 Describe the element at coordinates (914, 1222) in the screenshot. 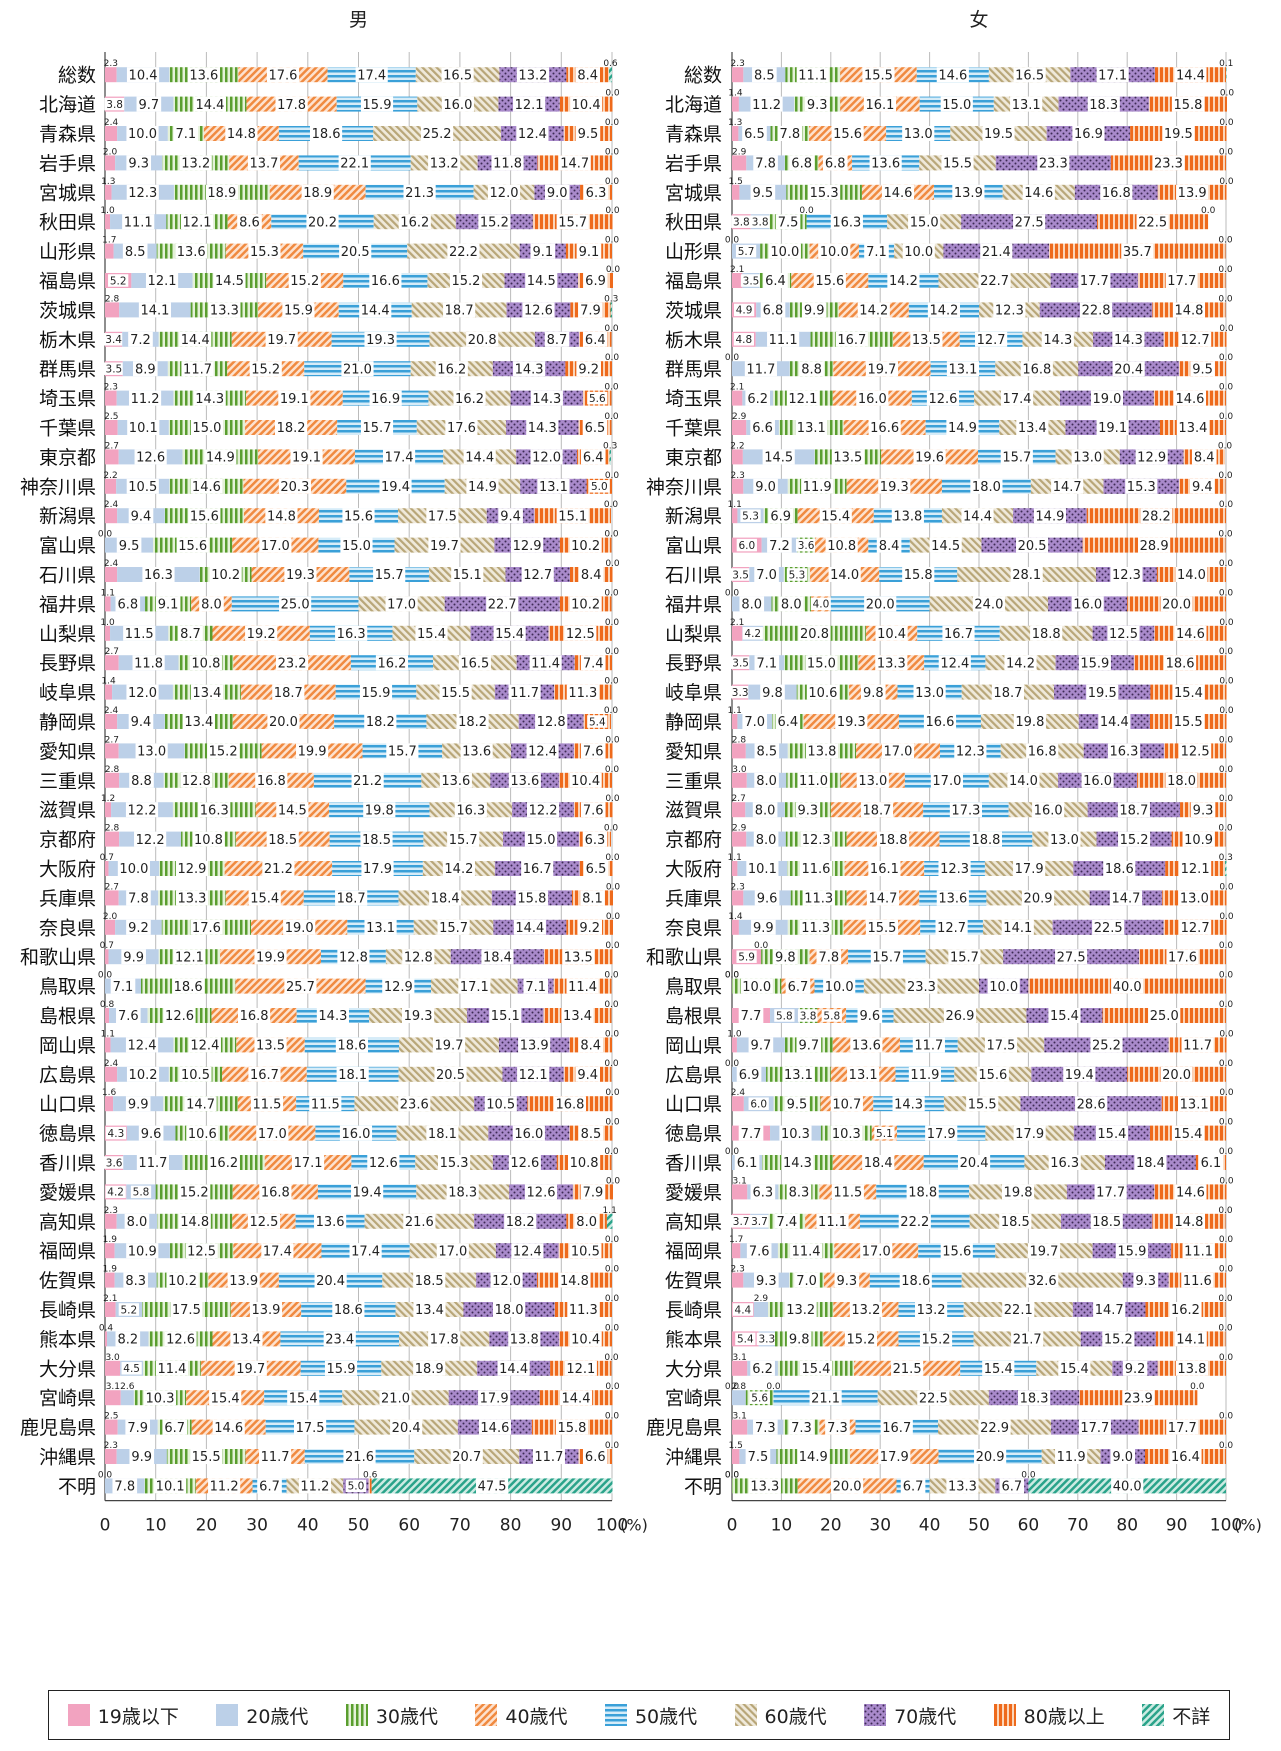

I see `data-label: 22.2` at that location.